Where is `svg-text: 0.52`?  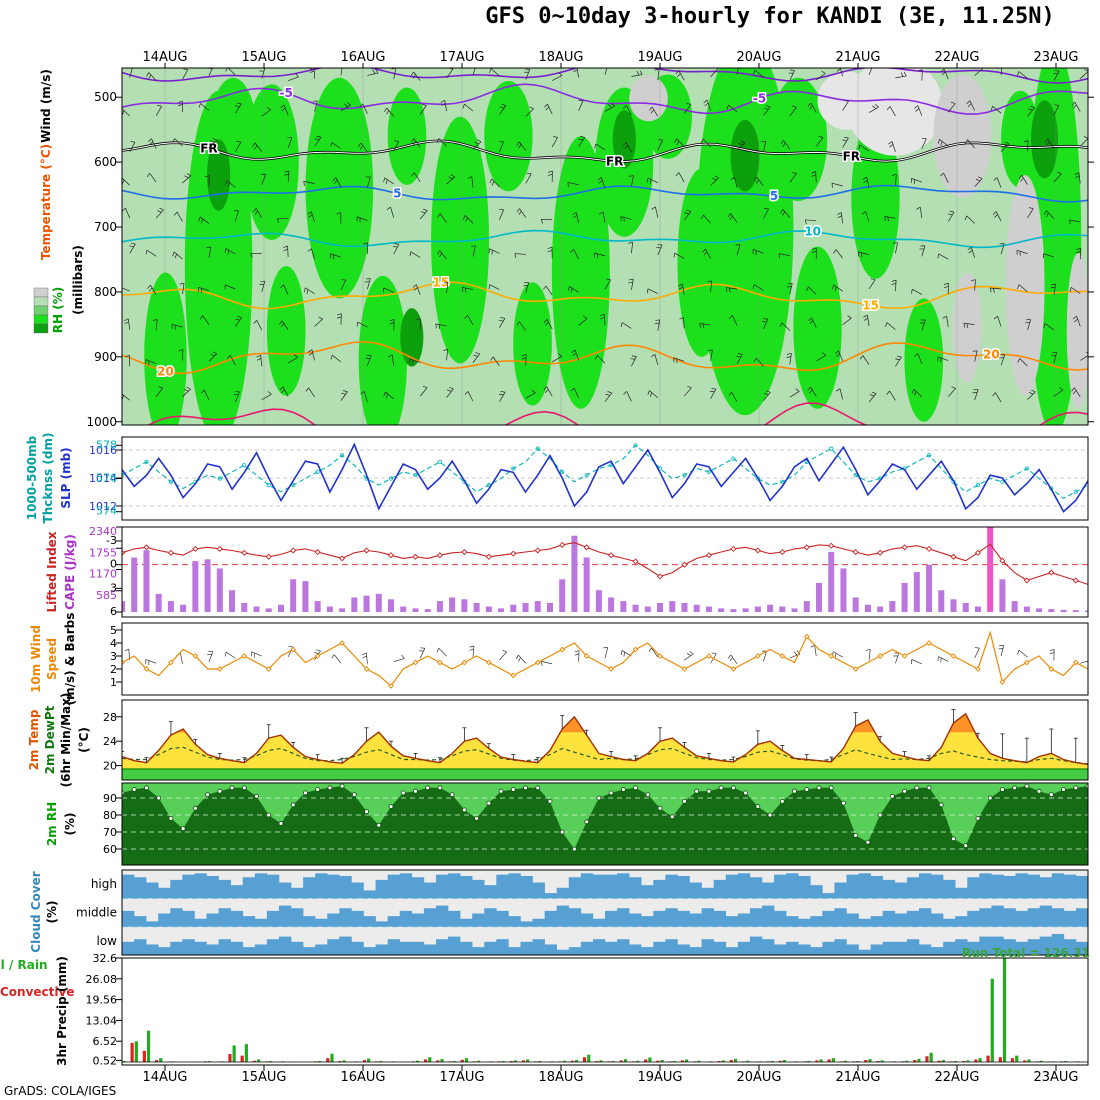
svg-text: 0.52 is located at coordinates (105, 1060).